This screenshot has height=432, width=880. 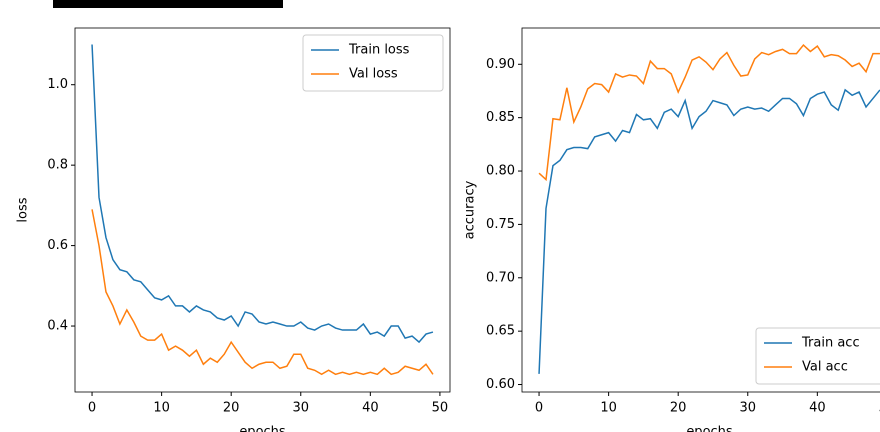 I want to click on series-line, so click(x=709, y=112).